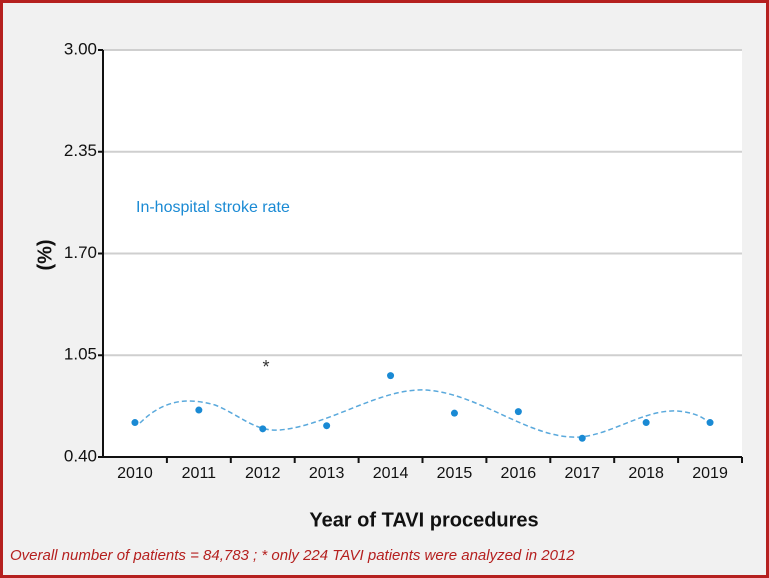  Describe the element at coordinates (424, 413) in the screenshot. I see `trend-curve` at that location.